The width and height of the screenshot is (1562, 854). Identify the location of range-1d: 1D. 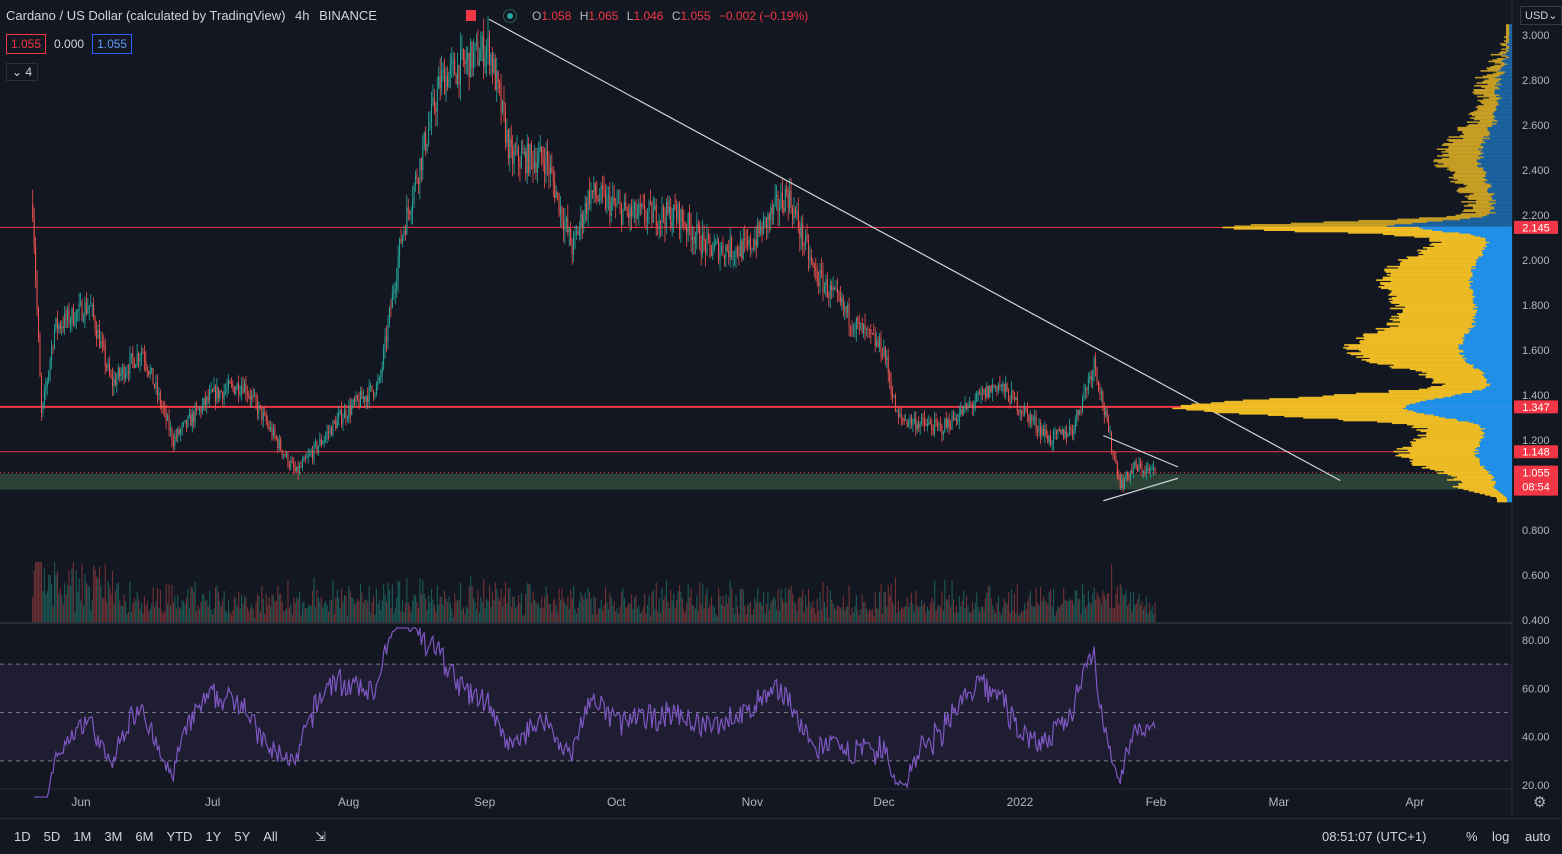
(22, 836).